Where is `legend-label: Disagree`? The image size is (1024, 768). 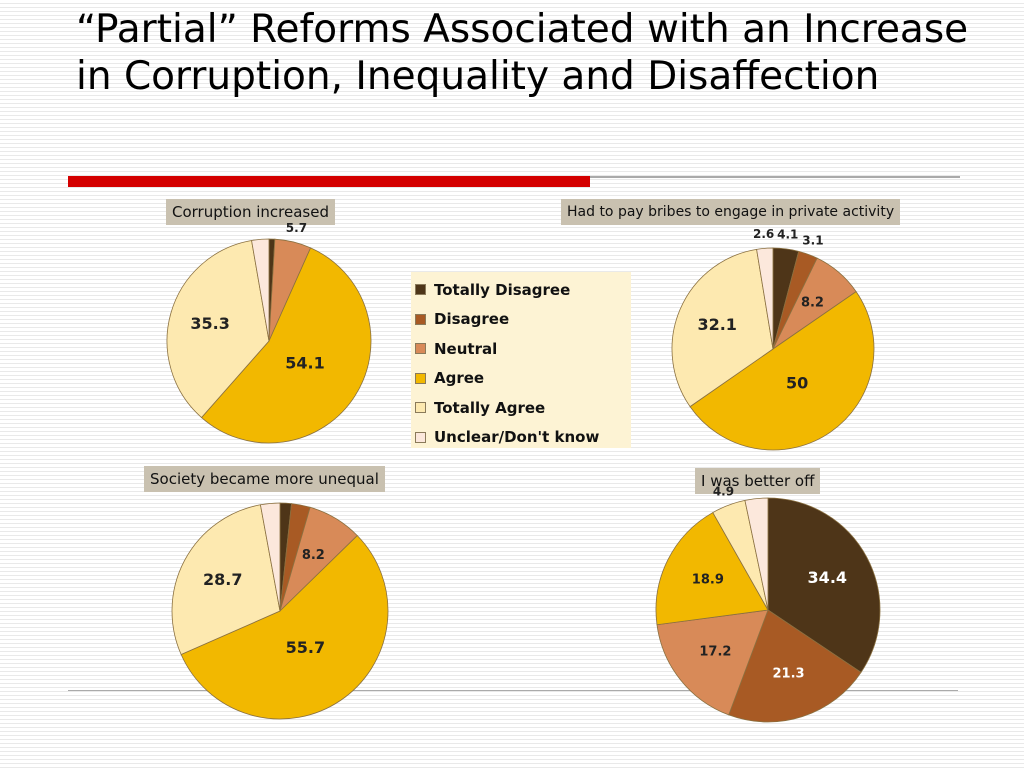 legend-label: Disagree is located at coordinates (472, 319).